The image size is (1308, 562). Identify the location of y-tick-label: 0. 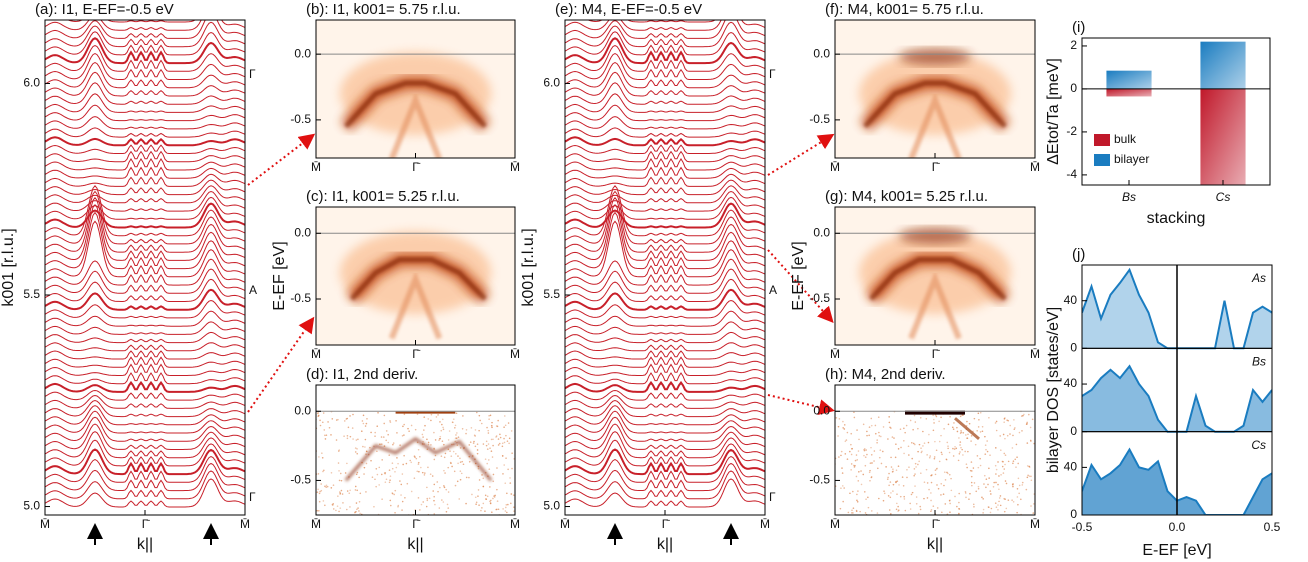
(1073, 348).